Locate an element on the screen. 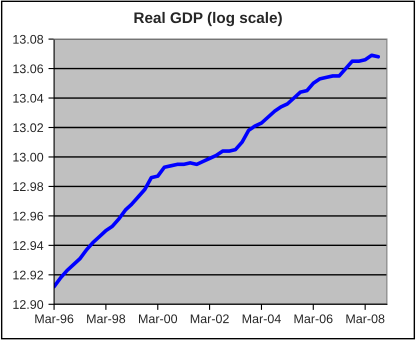  y-tick-label: 13.02 is located at coordinates (28, 127).